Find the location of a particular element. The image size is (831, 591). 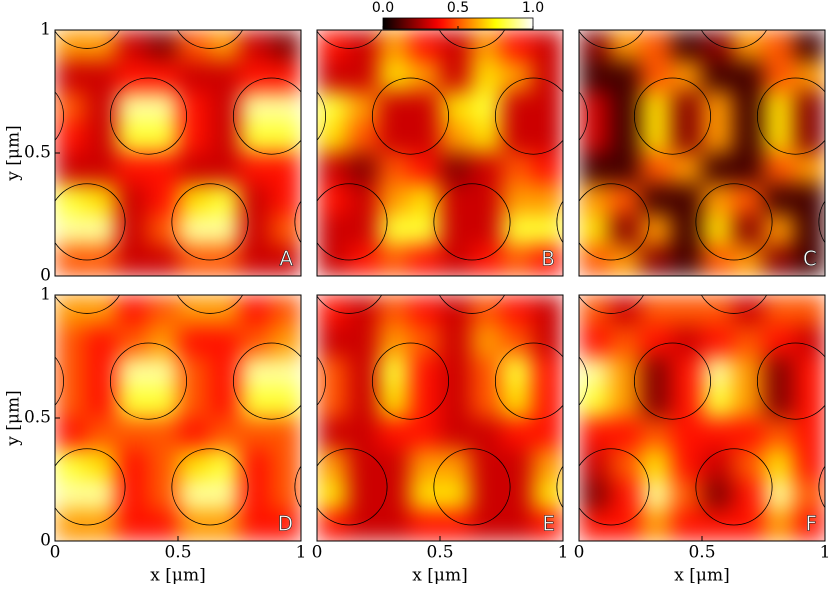

y-tick-label: 1 is located at coordinates (45, 30).